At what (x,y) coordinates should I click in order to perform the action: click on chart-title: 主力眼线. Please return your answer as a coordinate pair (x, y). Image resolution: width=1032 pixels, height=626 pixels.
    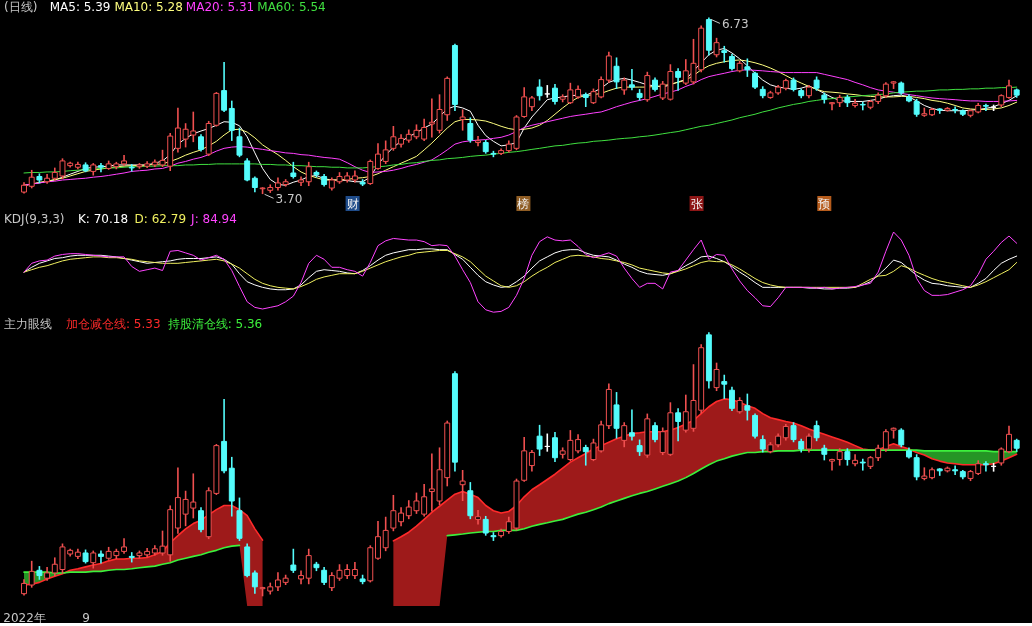
    Looking at the image, I should click on (28, 324).